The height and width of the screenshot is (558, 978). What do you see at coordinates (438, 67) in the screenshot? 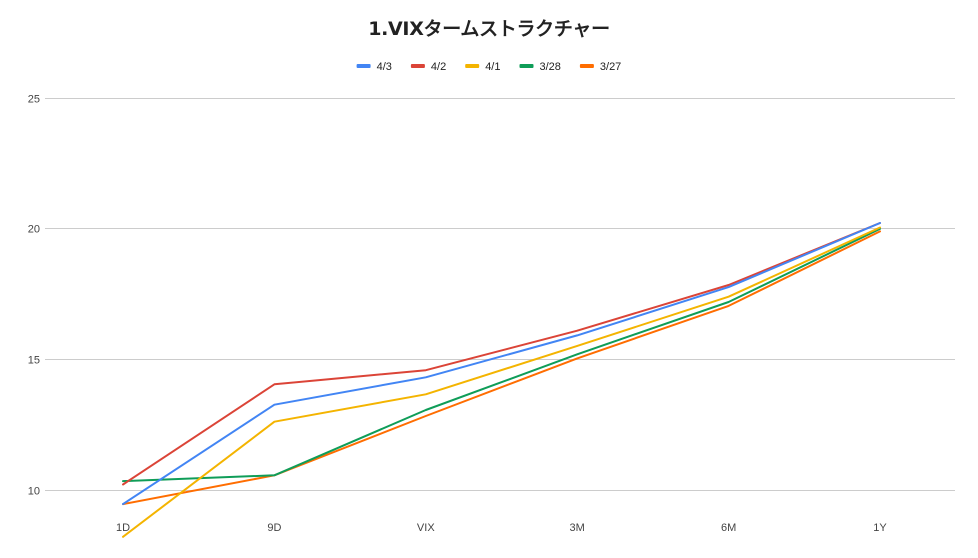
I see `legend-label: 4/2` at bounding box center [438, 67].